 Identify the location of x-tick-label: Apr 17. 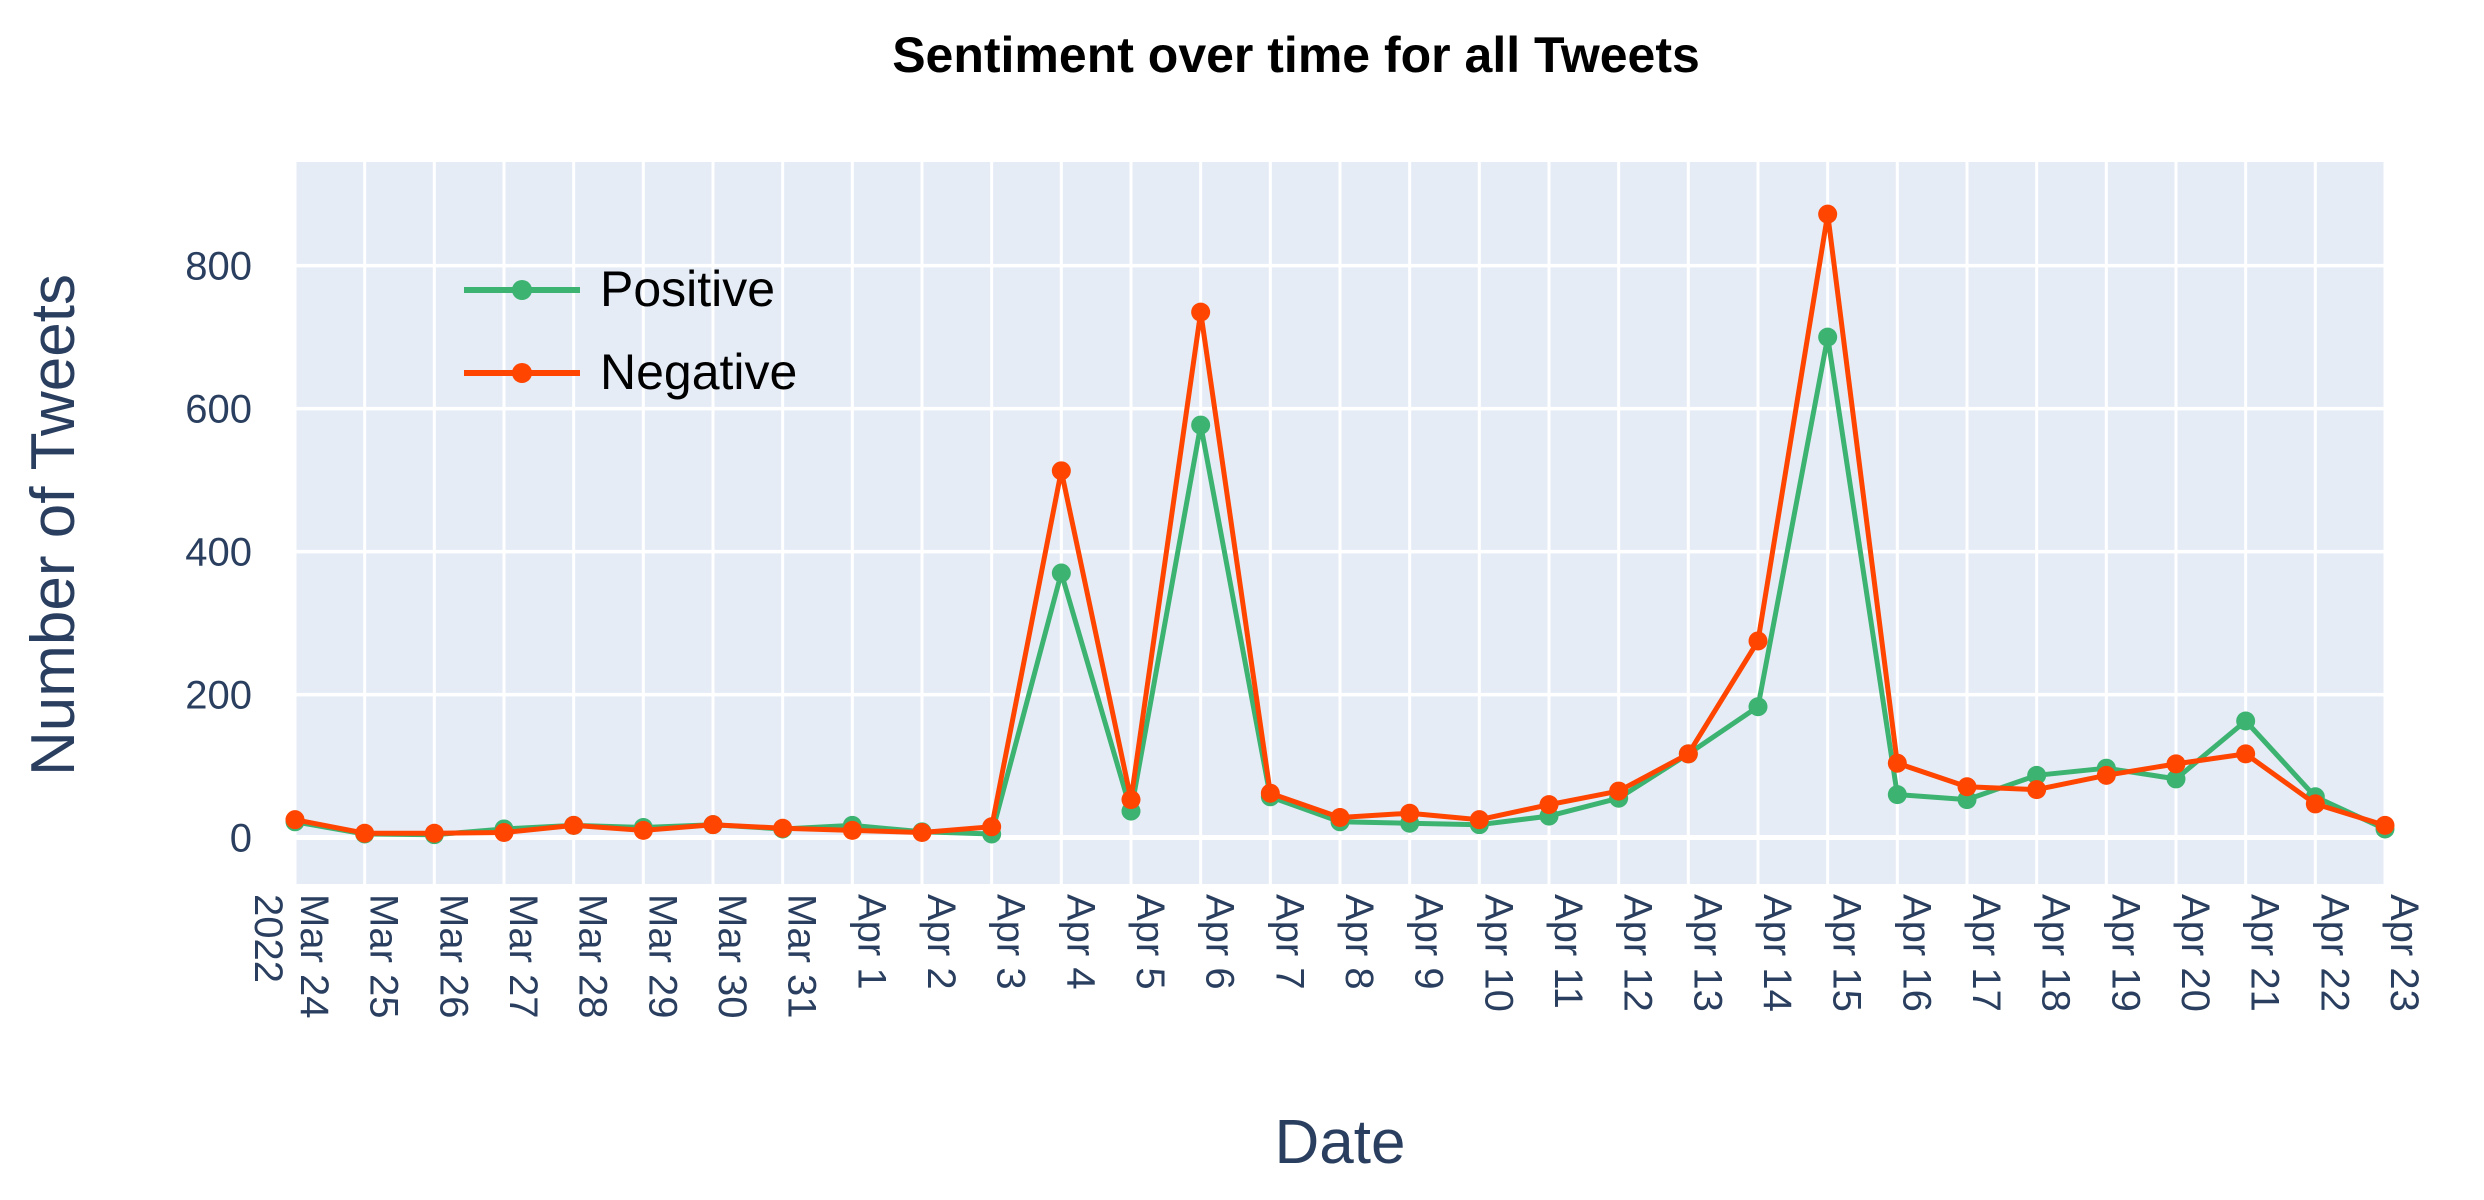
(1986, 953).